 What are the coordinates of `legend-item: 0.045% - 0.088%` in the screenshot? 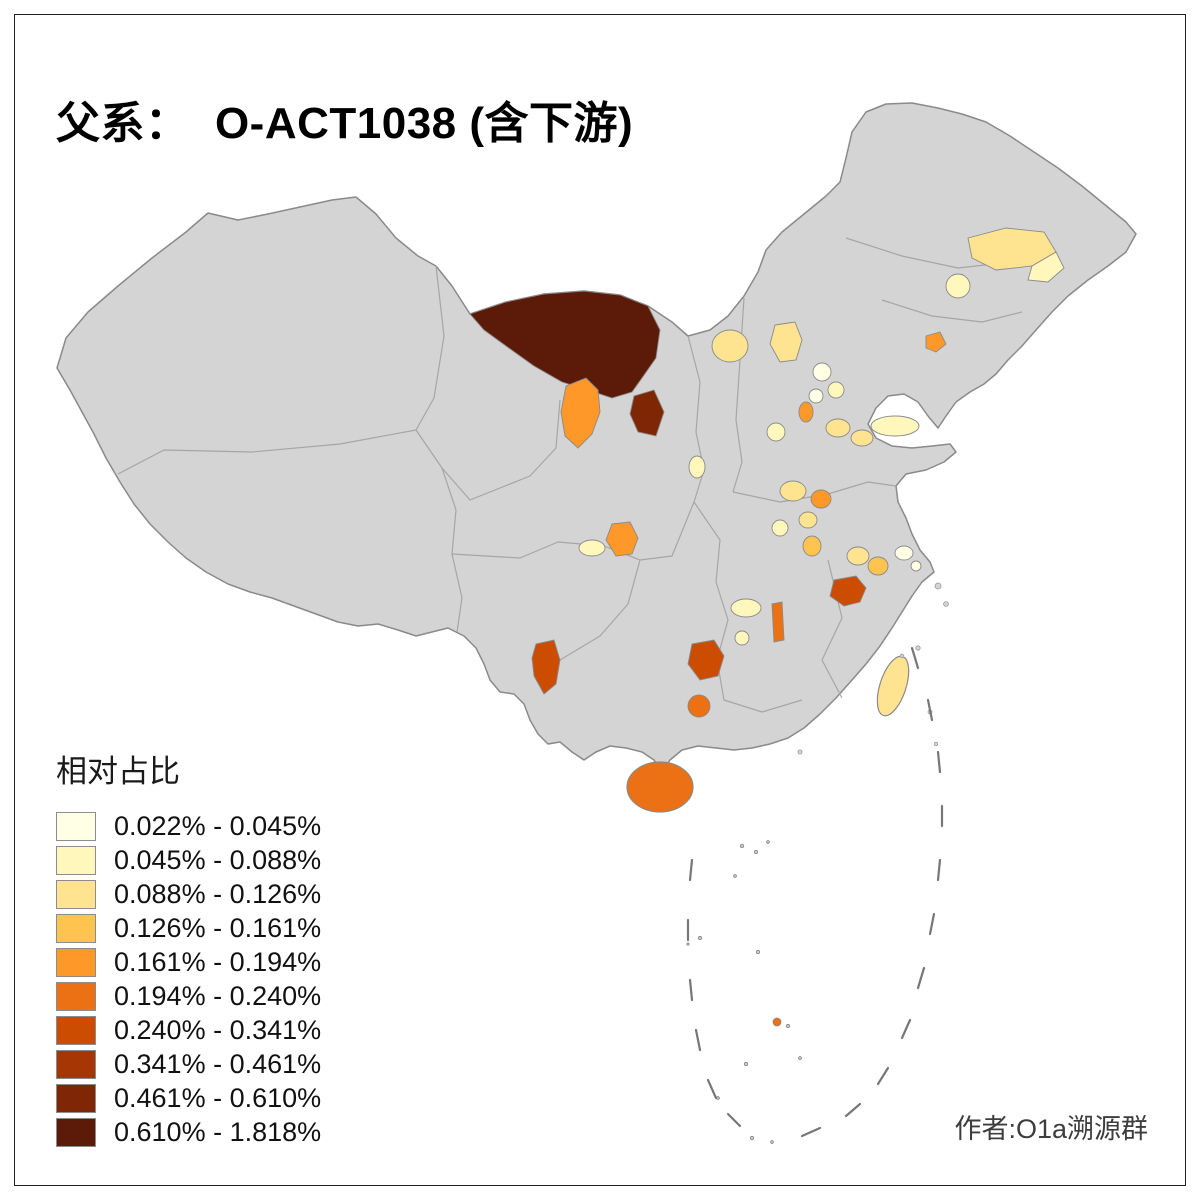 It's located at (188, 860).